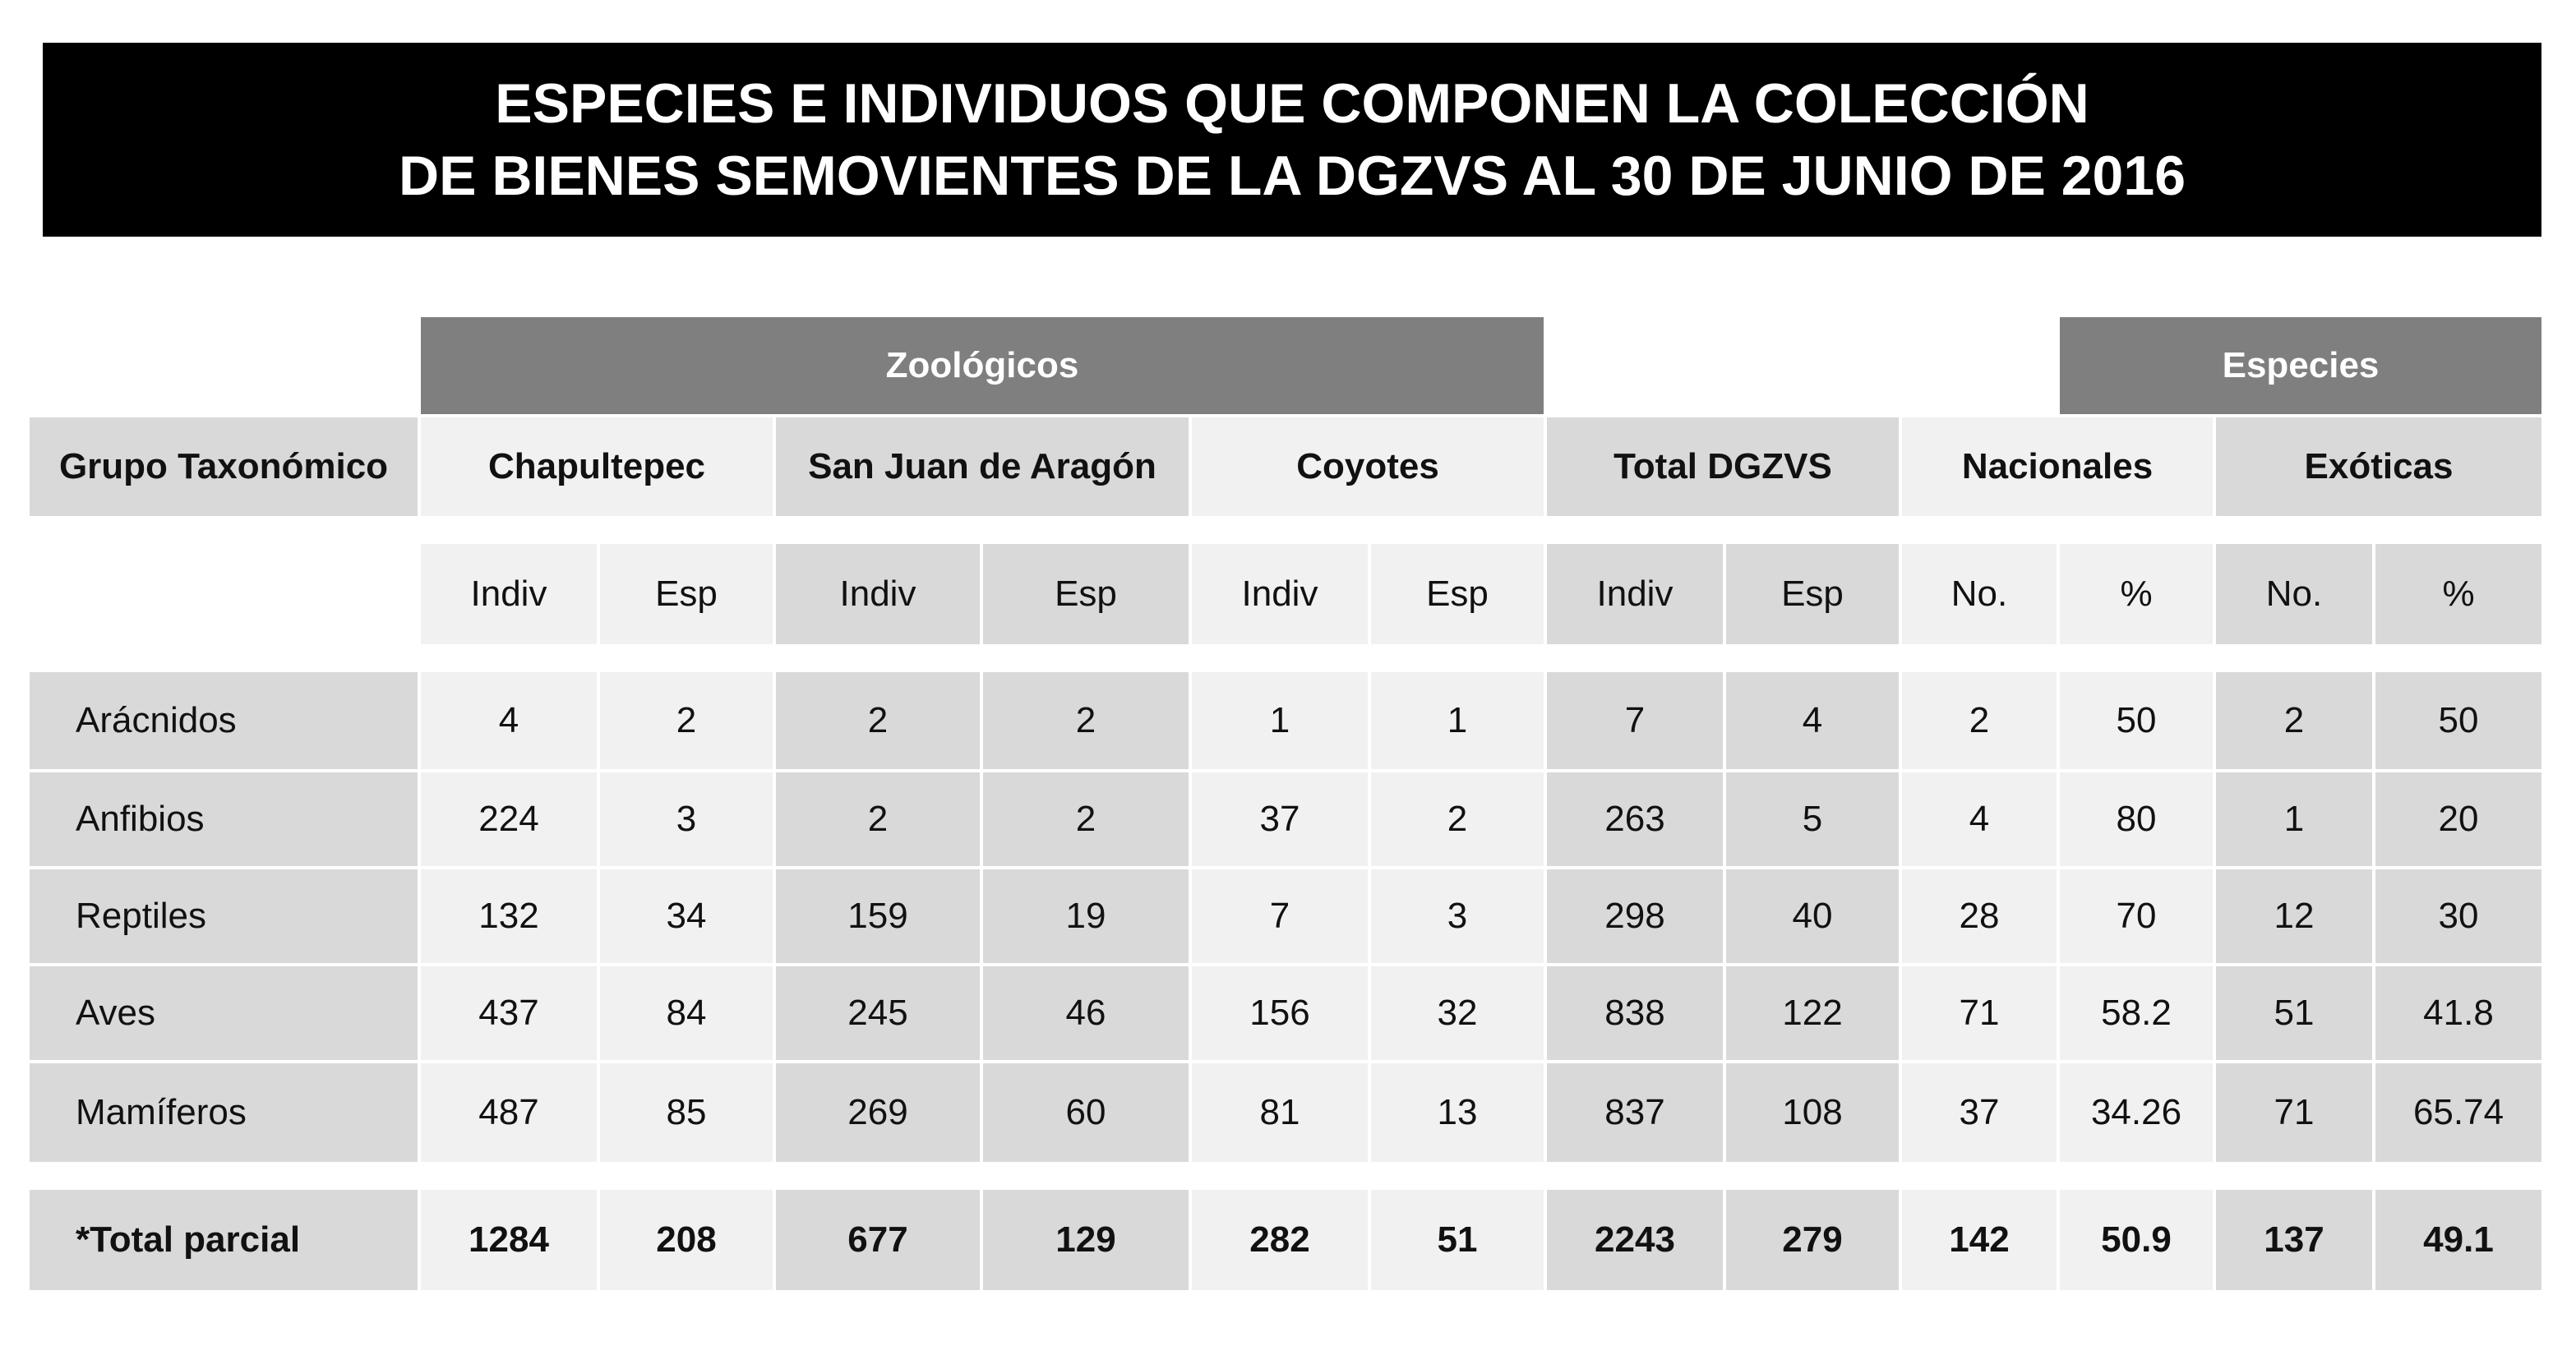  Describe the element at coordinates (2137, 916) in the screenshot. I see `table-cell: 70` at that location.